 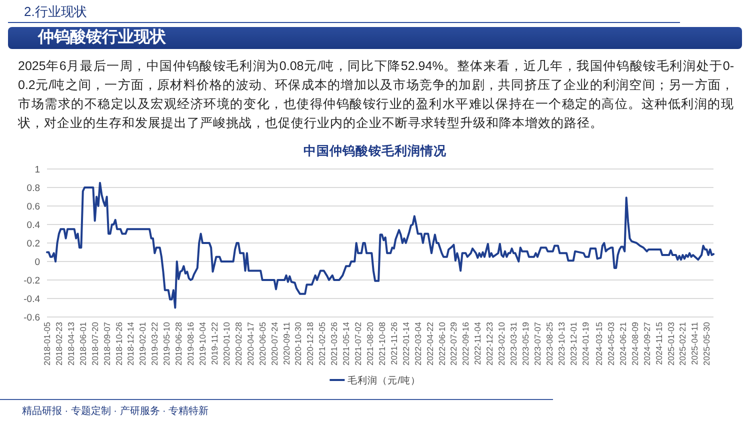 I want to click on x-tick-label: 2020-01-10, so click(x=226, y=344).